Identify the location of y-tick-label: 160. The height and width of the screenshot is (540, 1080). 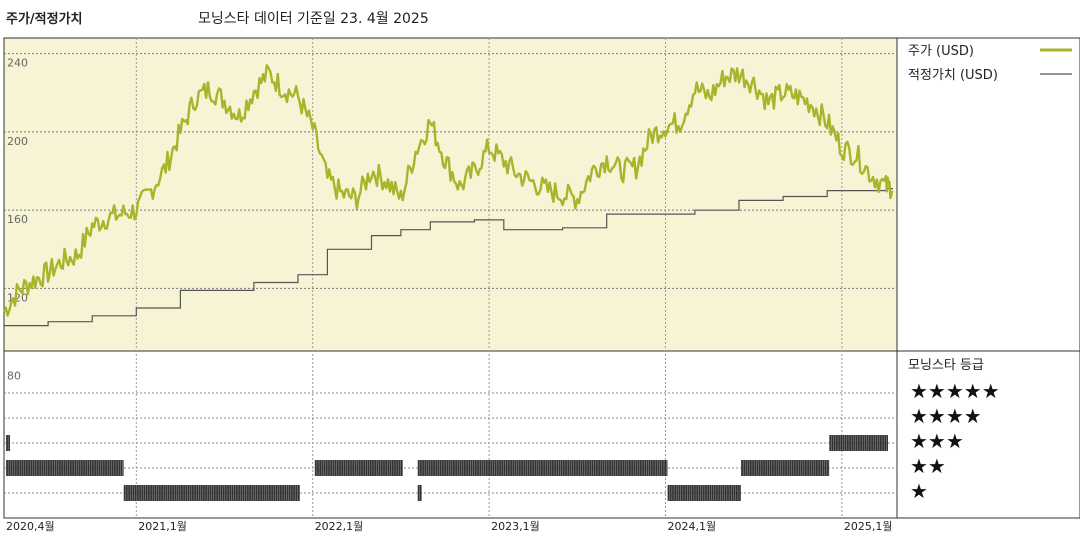
(17, 219).